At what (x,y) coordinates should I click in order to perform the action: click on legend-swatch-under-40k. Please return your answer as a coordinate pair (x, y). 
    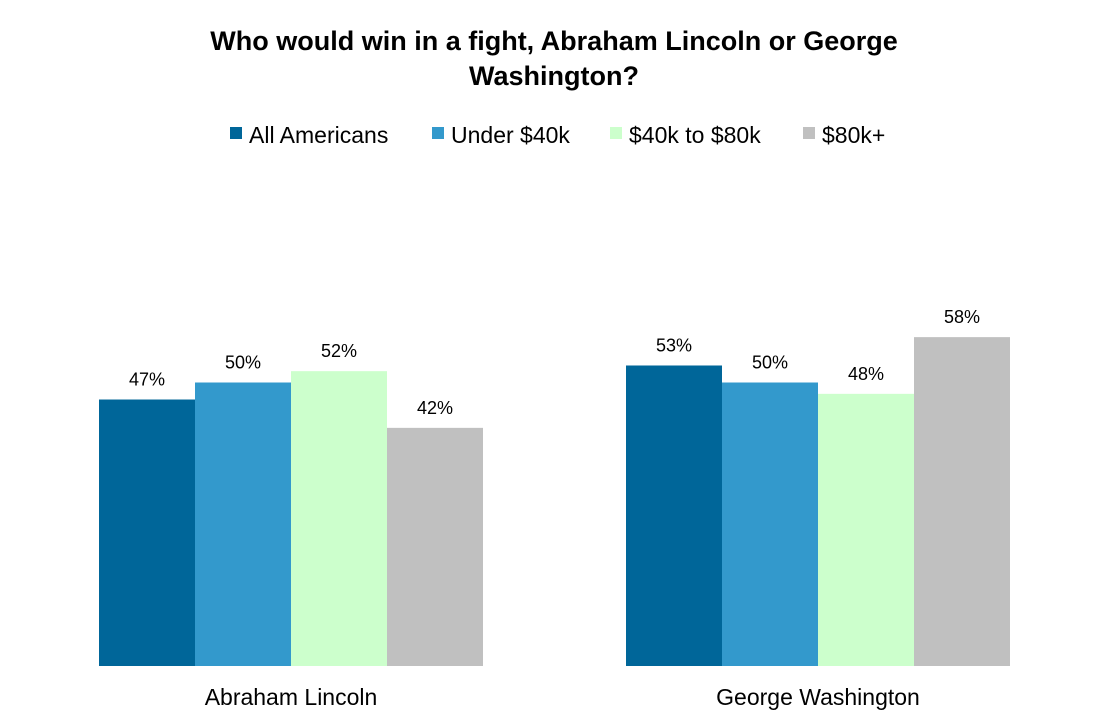
    Looking at the image, I should click on (438, 133).